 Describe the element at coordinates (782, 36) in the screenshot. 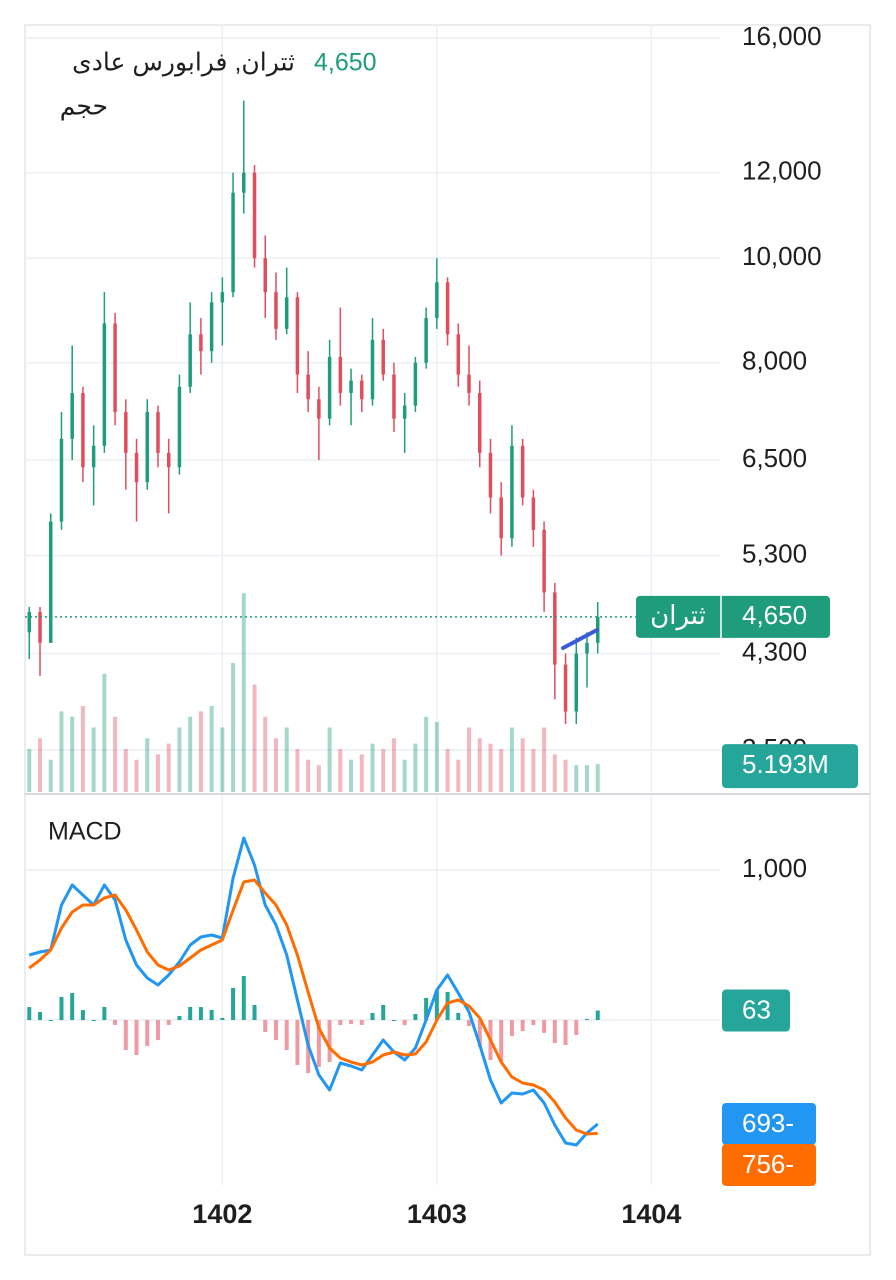

I see `y-tick-label: 16,000` at that location.